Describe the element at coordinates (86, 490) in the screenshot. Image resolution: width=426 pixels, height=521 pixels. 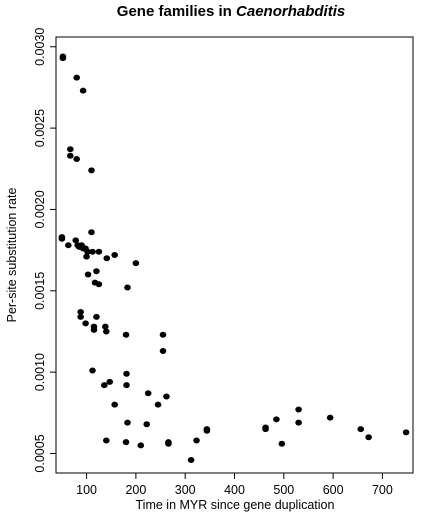
I see `x-tick-label: 100` at that location.